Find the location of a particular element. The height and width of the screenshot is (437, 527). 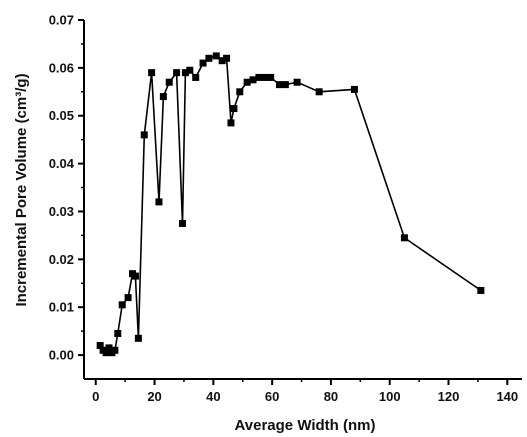

y-tick-label: 0.00 is located at coordinates (61, 355).